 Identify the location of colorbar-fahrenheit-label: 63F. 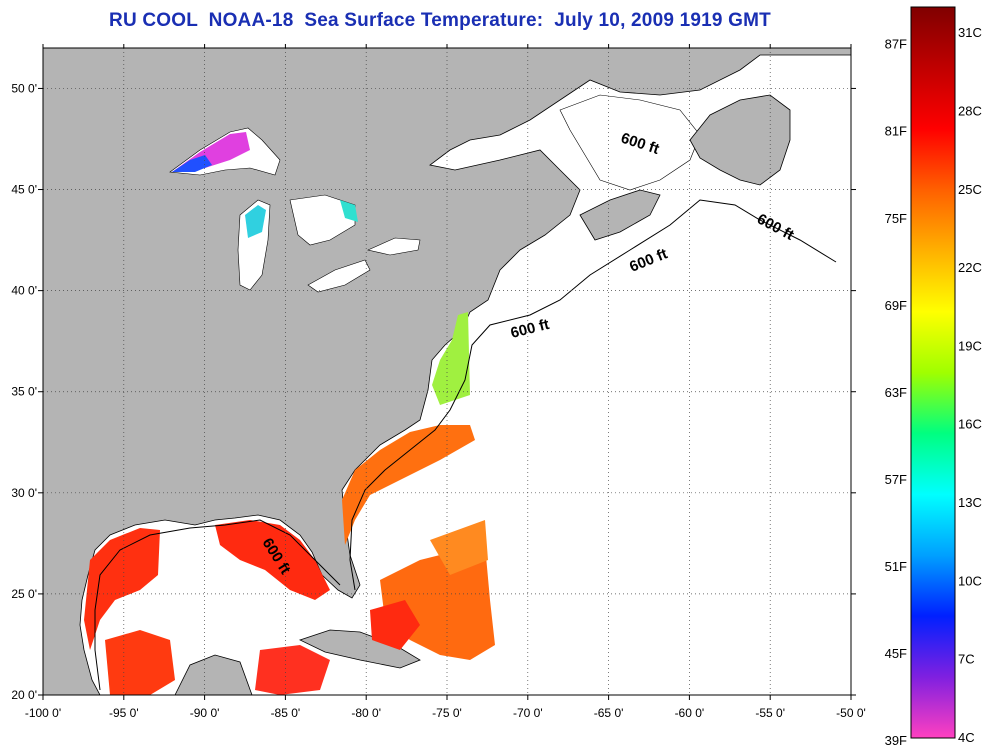
(896, 392).